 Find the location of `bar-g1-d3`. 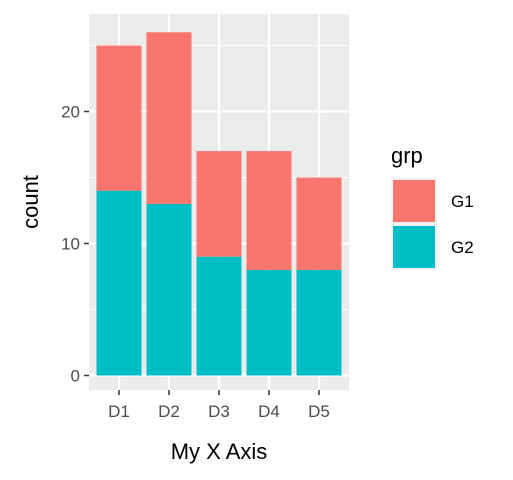

bar-g1-d3 is located at coordinates (219, 204).